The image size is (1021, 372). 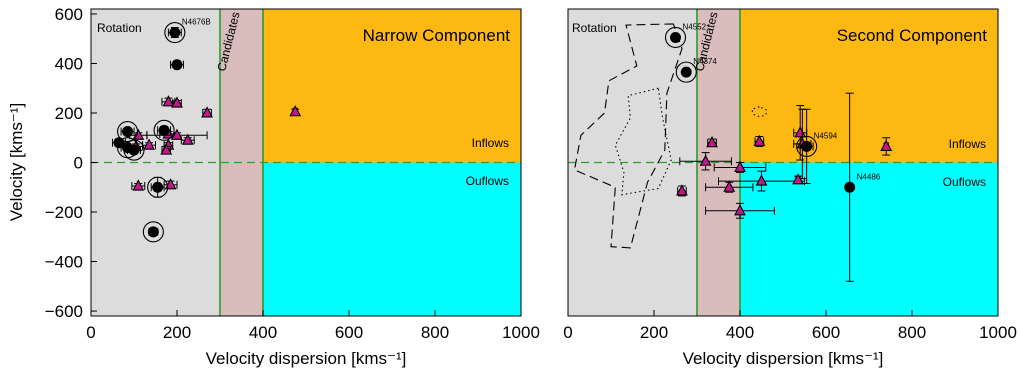 What do you see at coordinates (196, 22) in the screenshot?
I see `galaxy-label: N4676B` at bounding box center [196, 22].